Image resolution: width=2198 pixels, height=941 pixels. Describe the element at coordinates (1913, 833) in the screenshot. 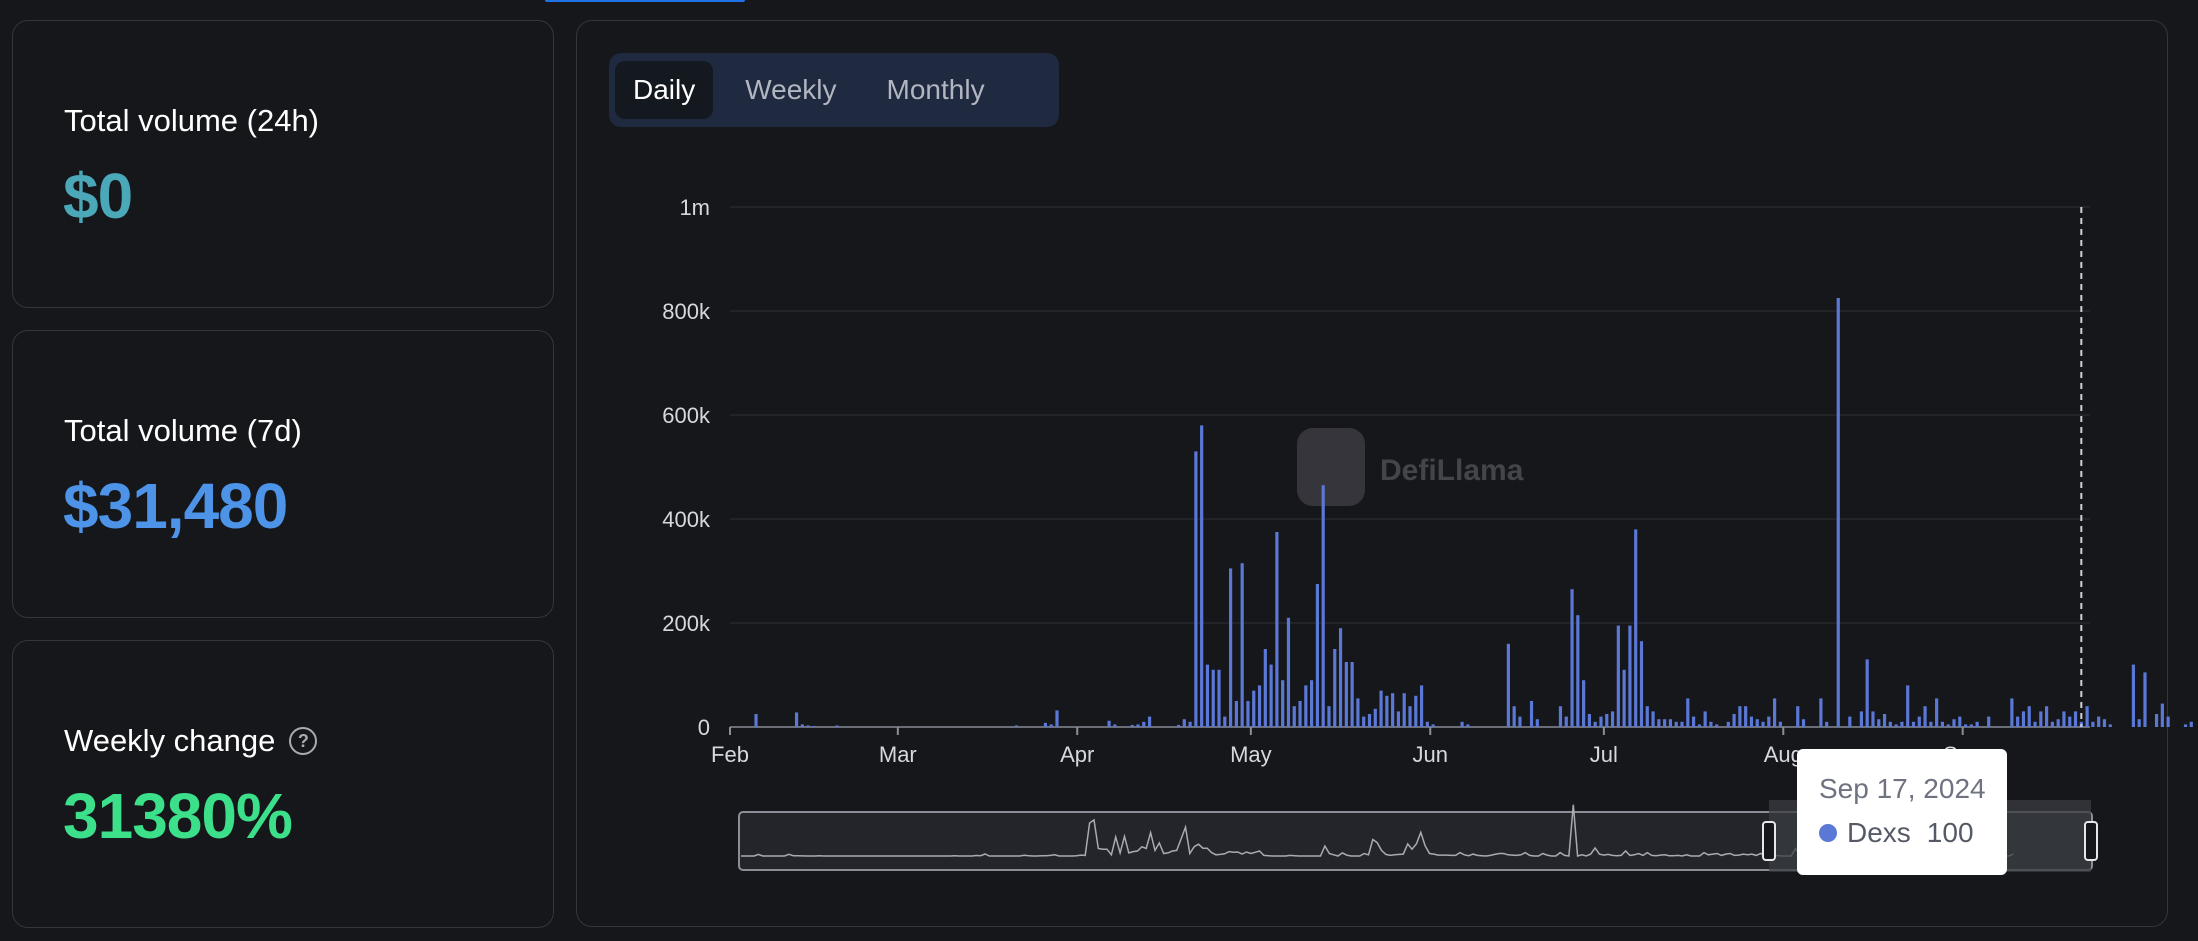

I see `tooltip-series-row: Dexs 100` at that location.